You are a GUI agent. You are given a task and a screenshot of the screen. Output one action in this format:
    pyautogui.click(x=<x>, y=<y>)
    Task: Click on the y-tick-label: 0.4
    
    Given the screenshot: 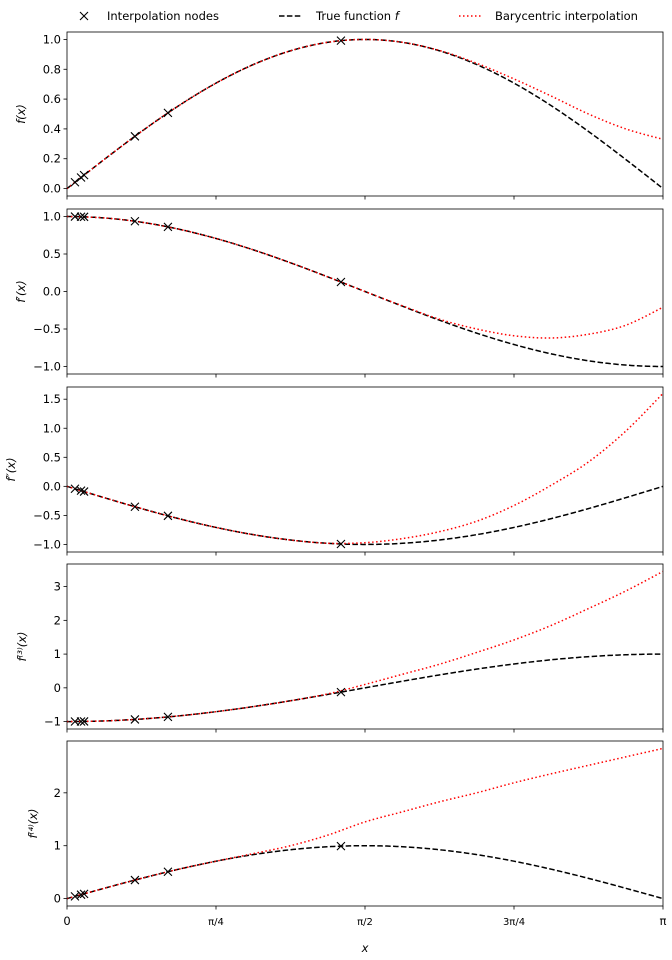 What is the action you would take?
    pyautogui.click(x=52, y=129)
    